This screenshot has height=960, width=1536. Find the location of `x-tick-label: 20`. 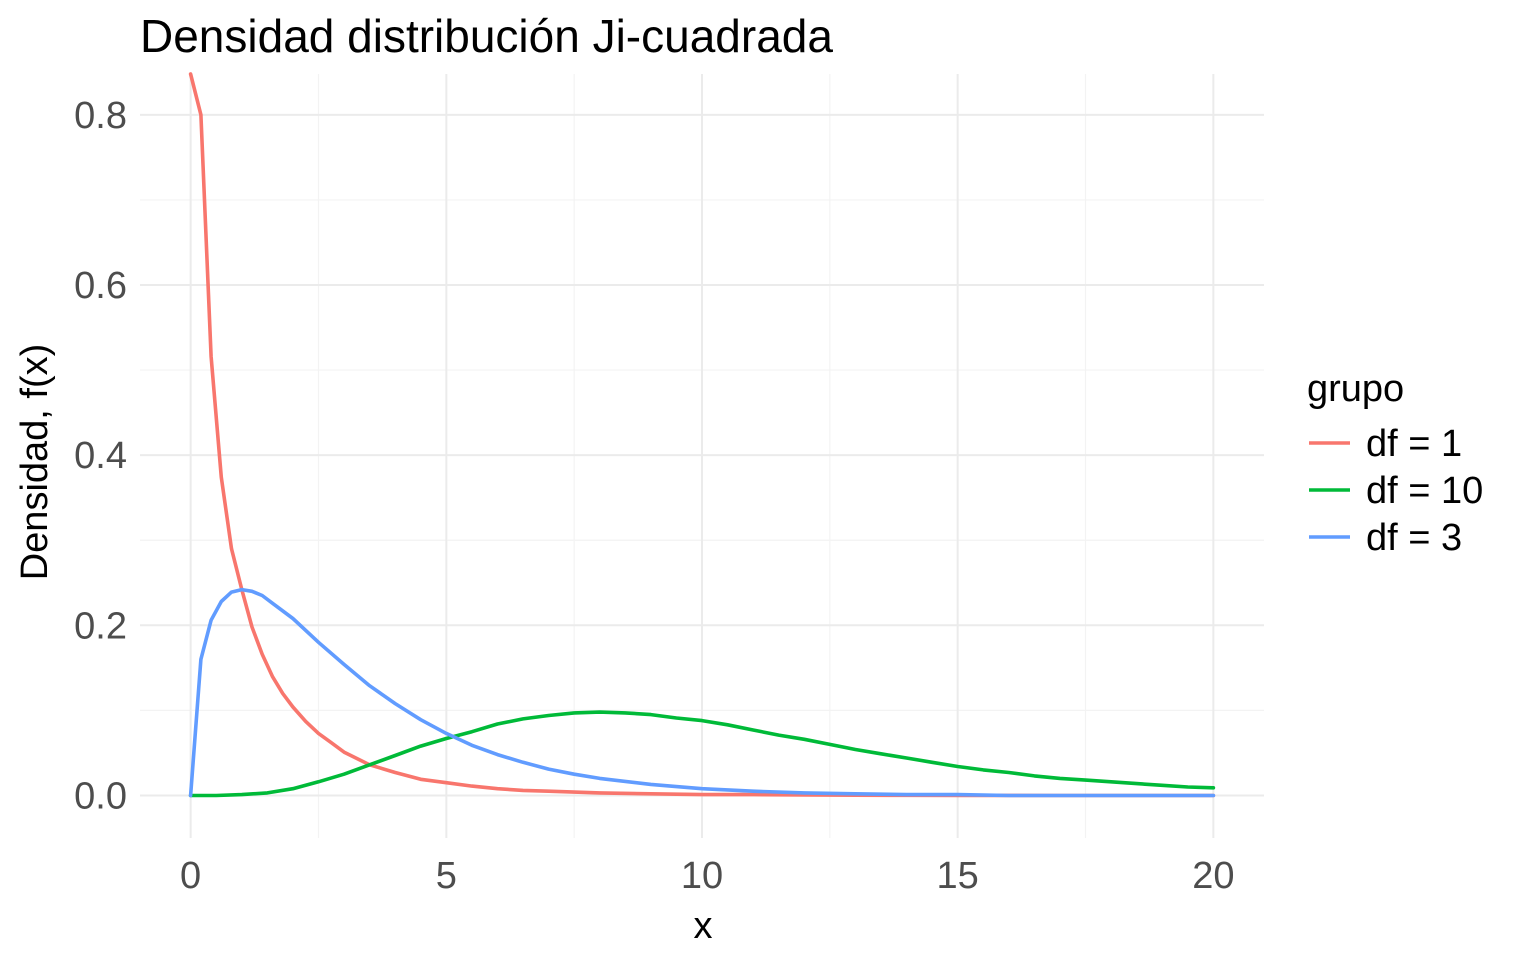

x-tick-label: 20 is located at coordinates (1213, 876).